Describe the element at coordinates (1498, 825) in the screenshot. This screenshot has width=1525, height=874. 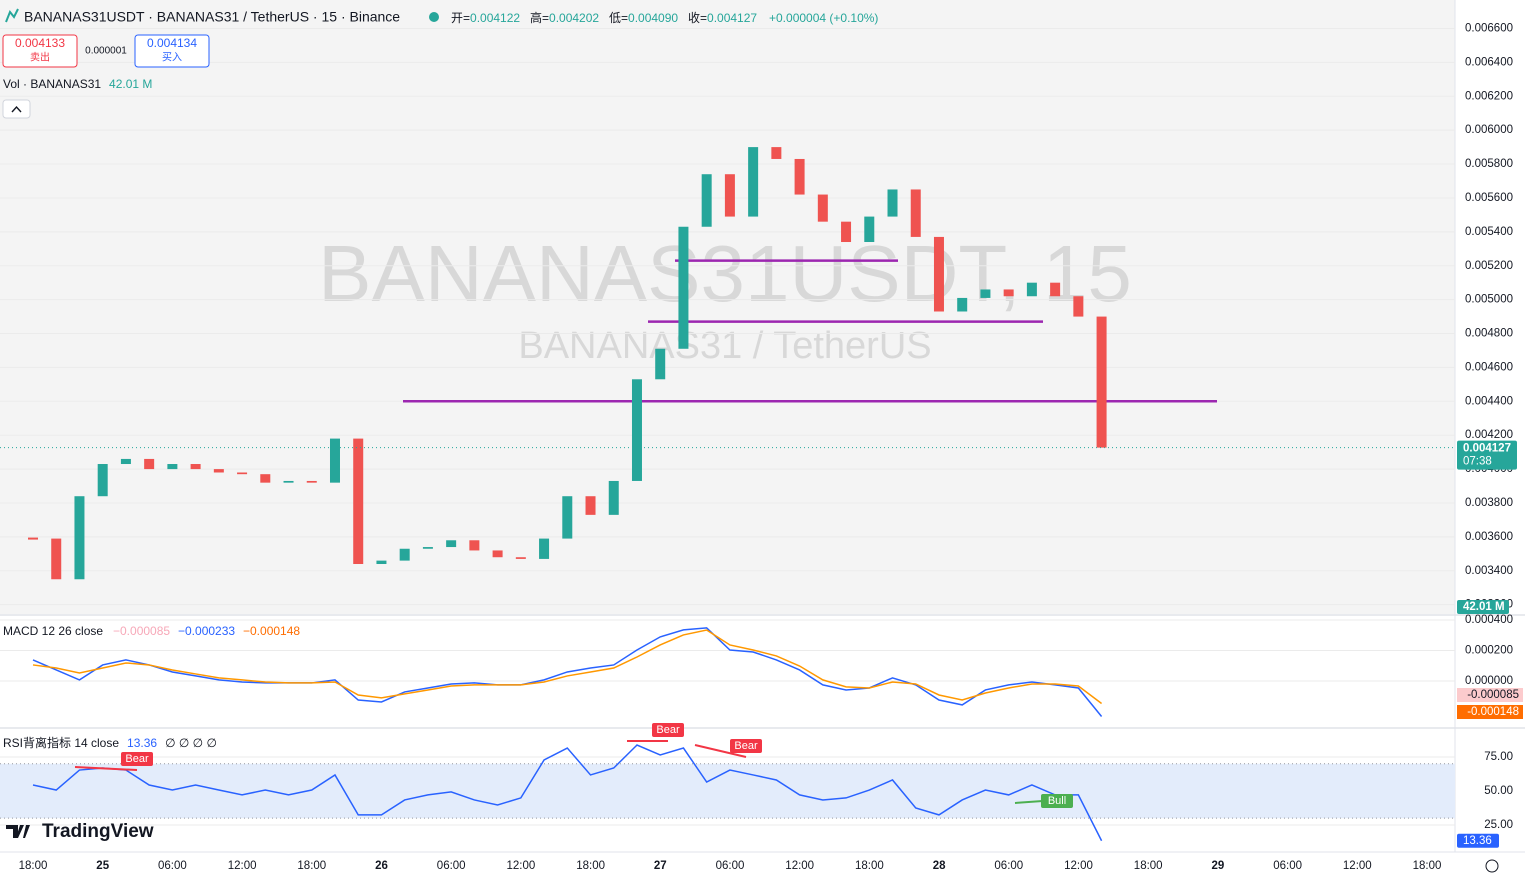
I see `y-tick-label: 25.00` at that location.